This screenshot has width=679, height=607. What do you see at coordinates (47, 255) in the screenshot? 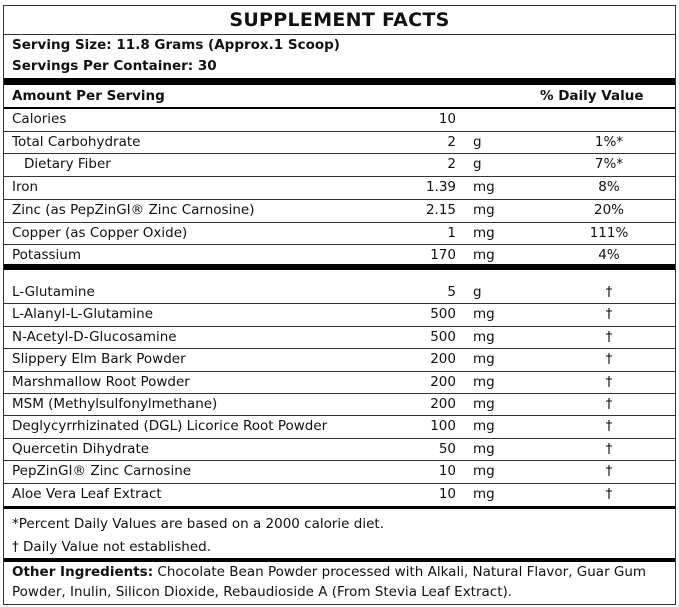
I see `nutrient-name: Potassium` at bounding box center [47, 255].